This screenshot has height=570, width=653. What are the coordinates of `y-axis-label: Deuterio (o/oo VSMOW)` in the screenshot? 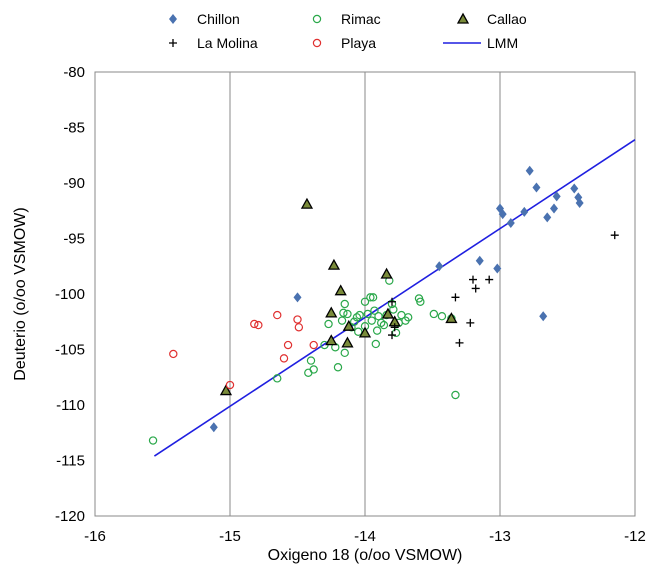 It's located at (20, 293).